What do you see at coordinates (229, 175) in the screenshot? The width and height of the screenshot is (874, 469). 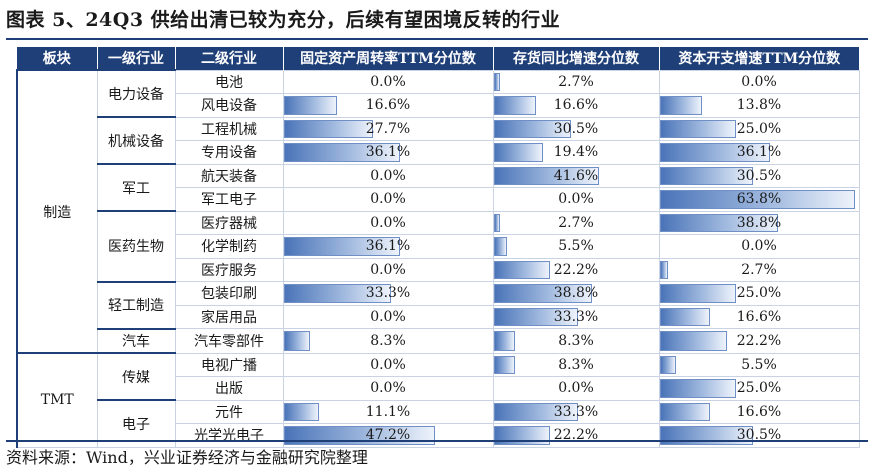 I see `industry-l2-cell: 航天装备` at bounding box center [229, 175].